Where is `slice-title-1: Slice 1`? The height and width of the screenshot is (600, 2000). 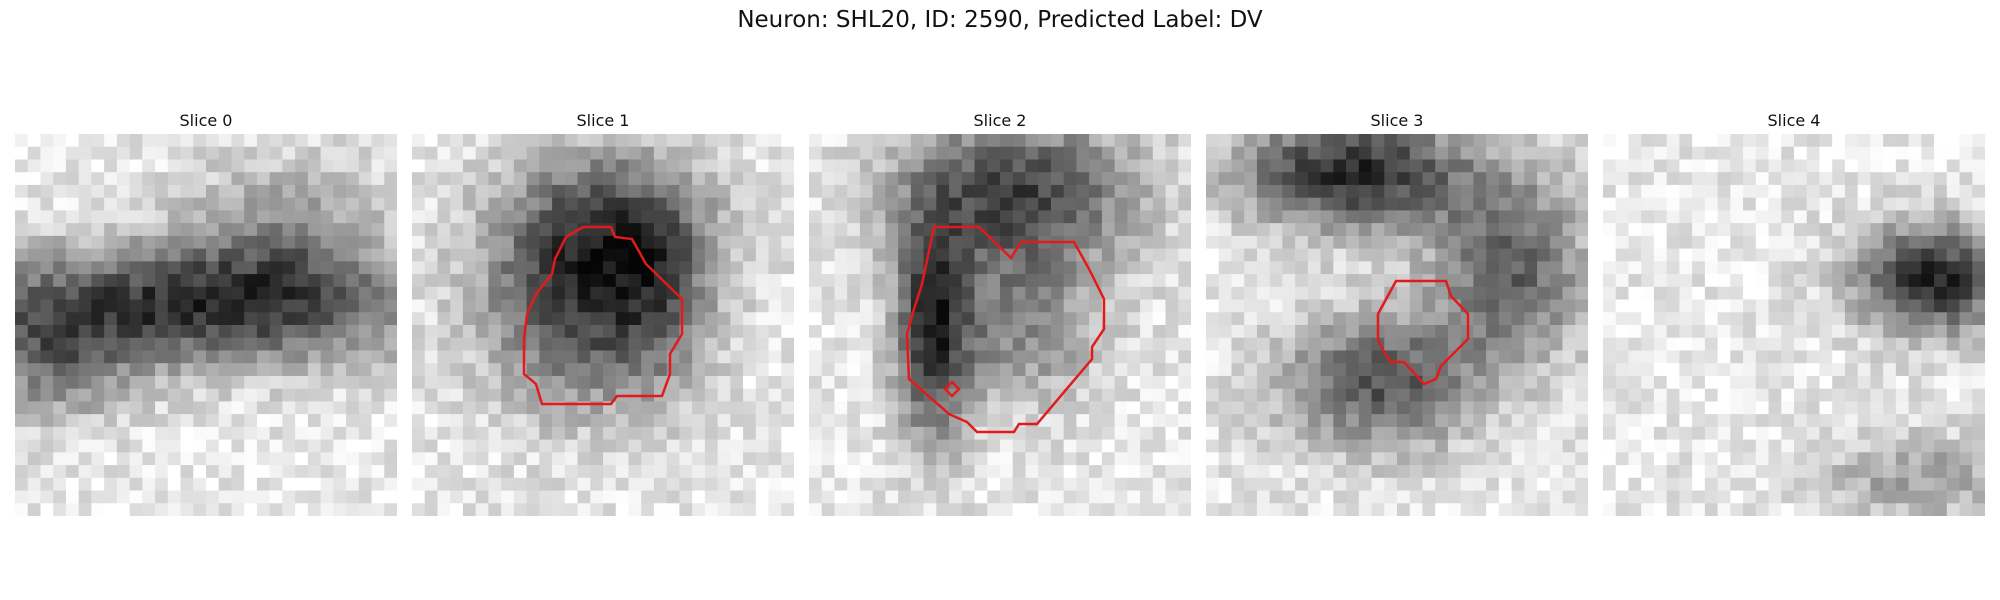 slice-title-1: Slice 1 is located at coordinates (603, 120).